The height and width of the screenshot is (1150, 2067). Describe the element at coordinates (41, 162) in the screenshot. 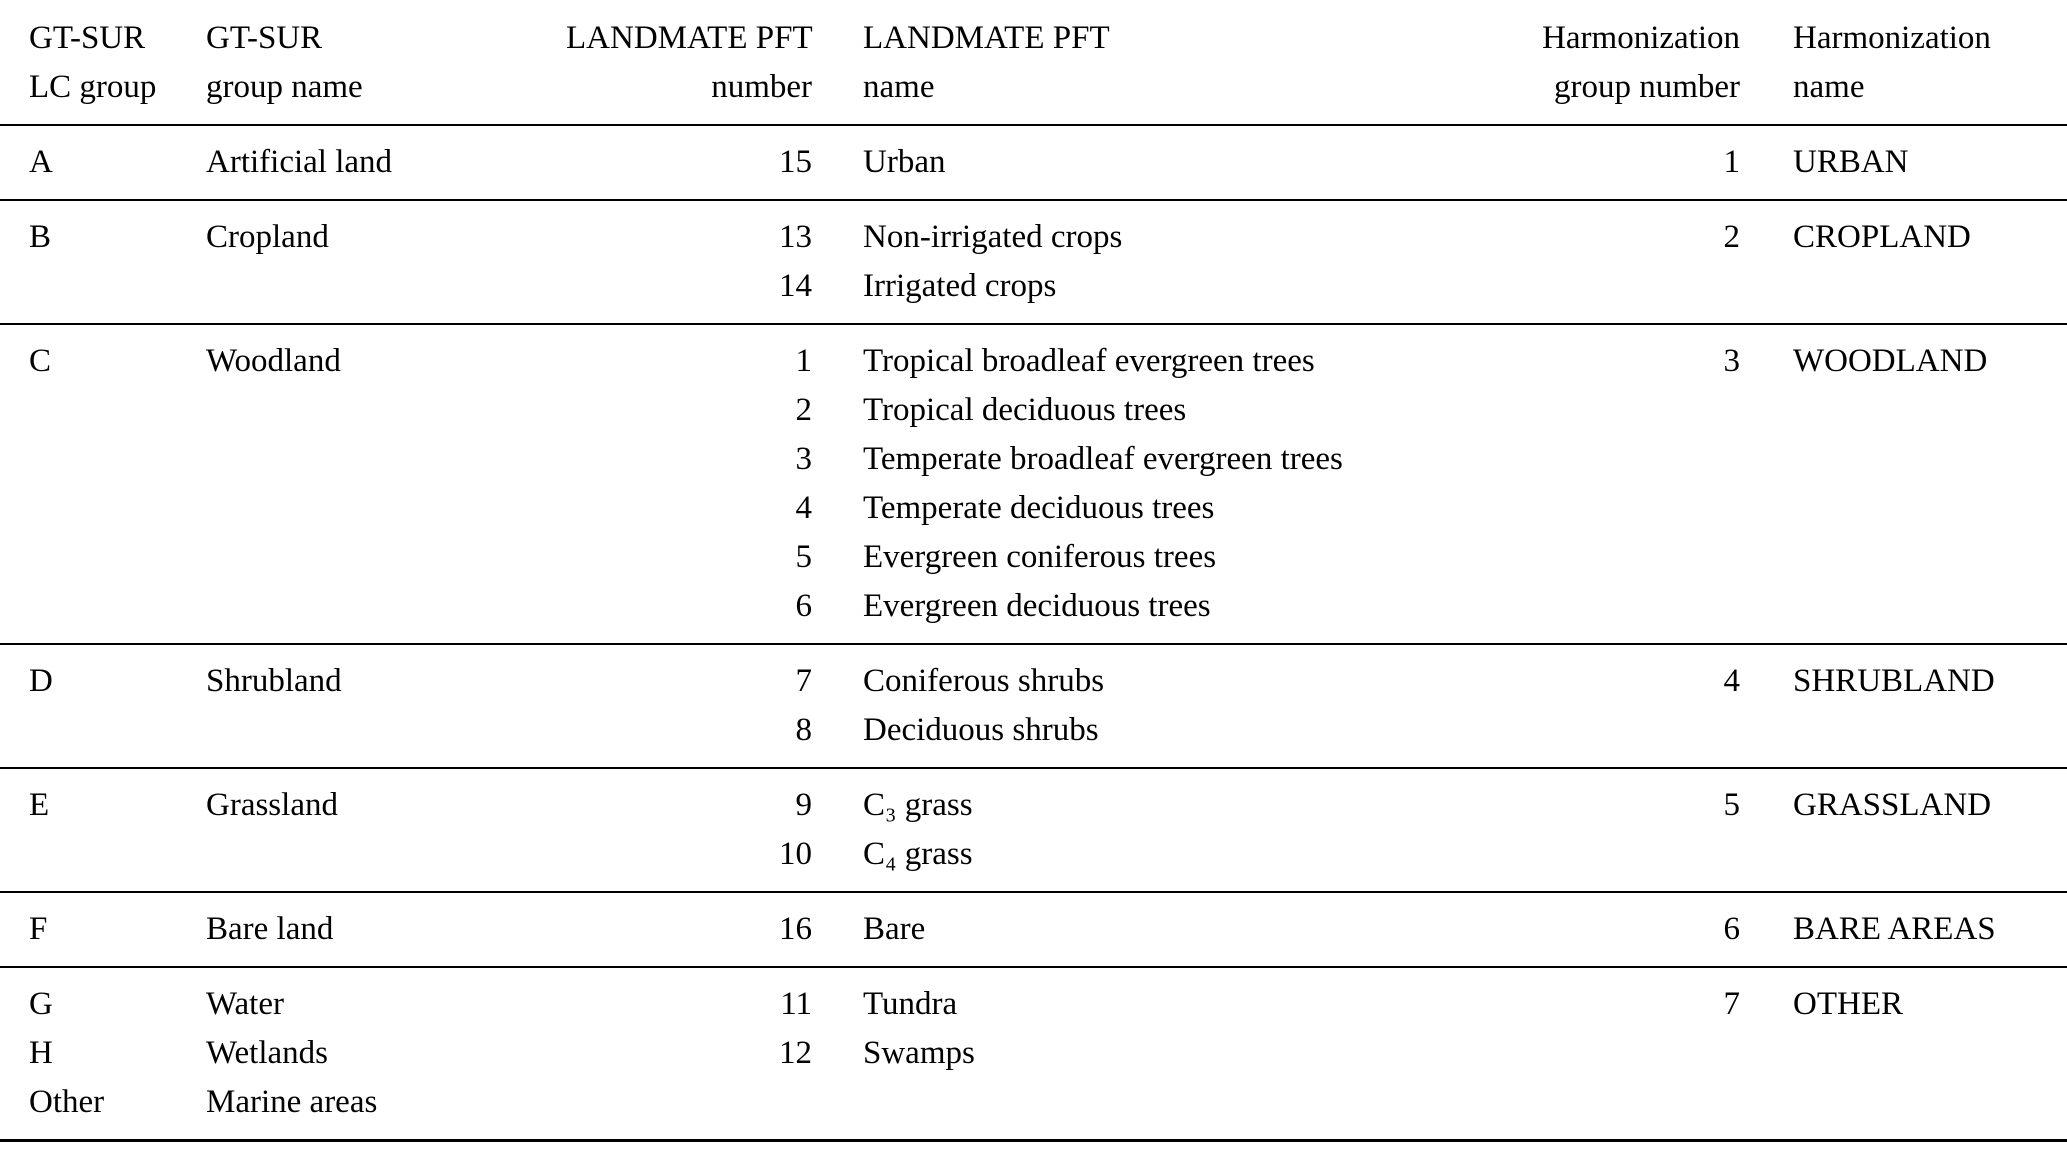

I see `cell-line: A` at that location.